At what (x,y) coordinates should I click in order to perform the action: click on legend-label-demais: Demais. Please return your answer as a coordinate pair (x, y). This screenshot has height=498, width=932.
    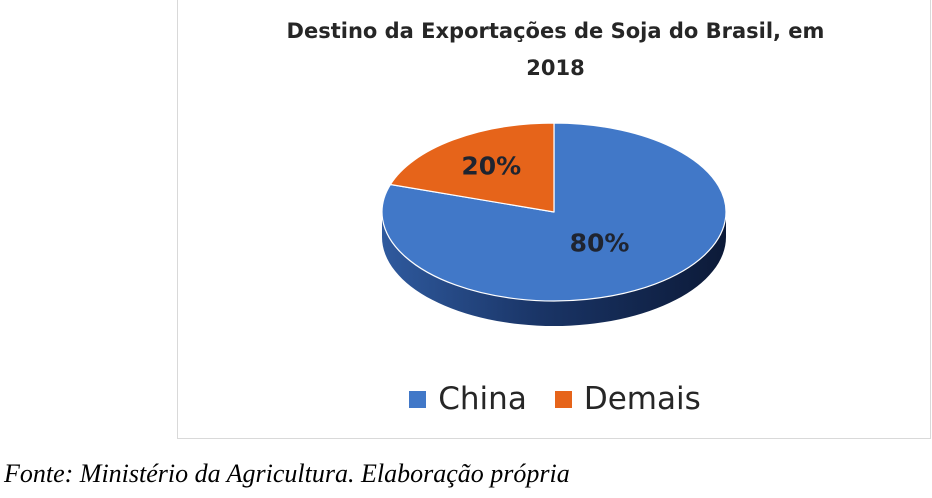
    Looking at the image, I should click on (642, 399).